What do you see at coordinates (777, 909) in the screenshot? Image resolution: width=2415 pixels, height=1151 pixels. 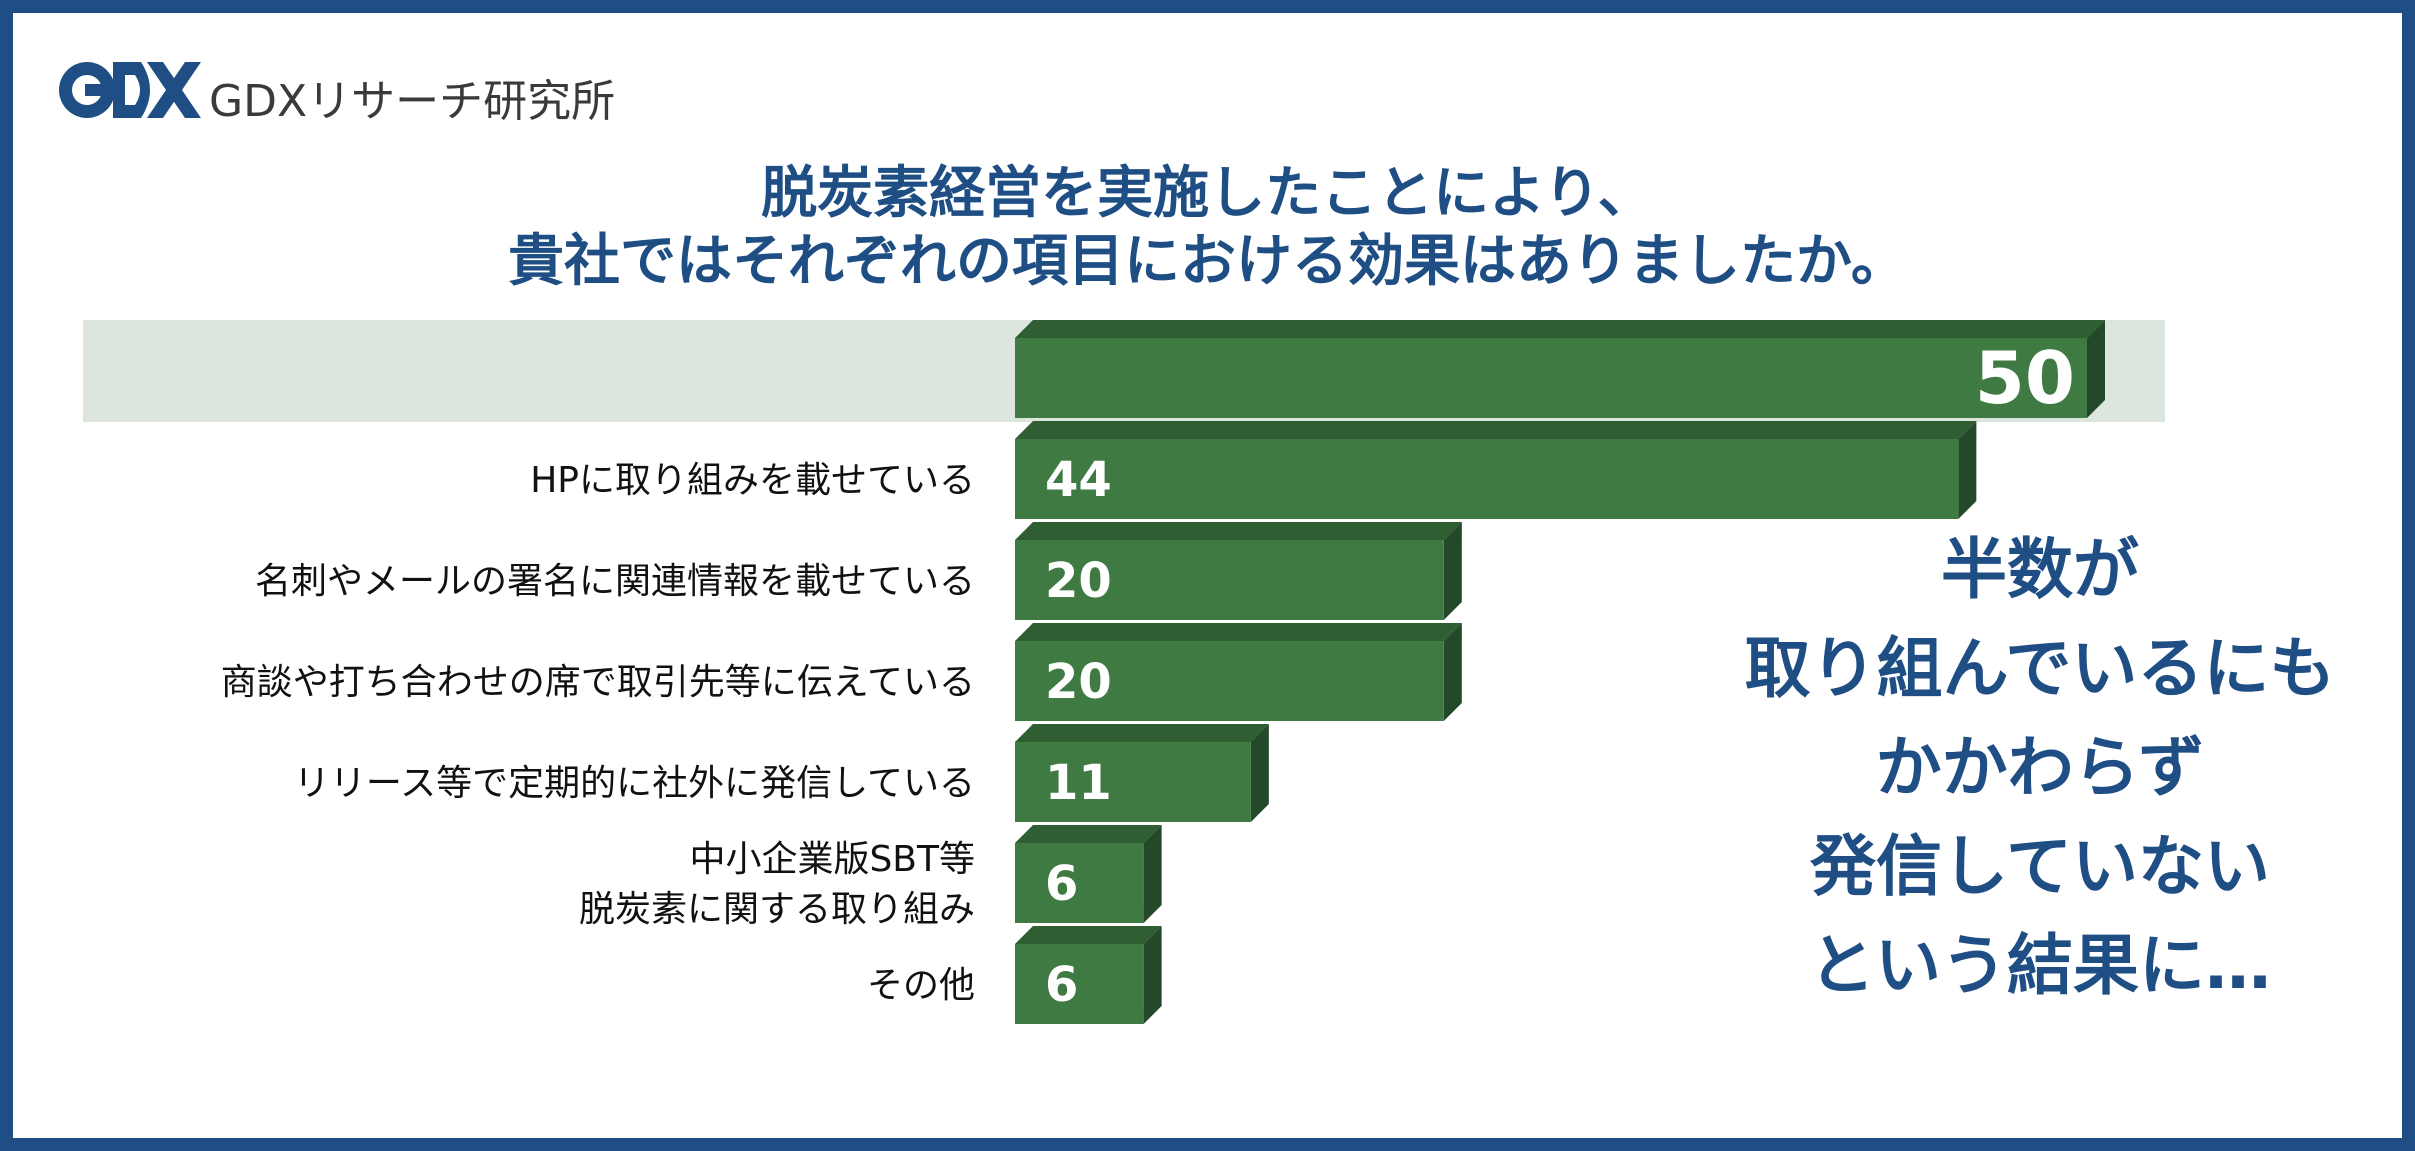 I see `category-label: 脱炭素に関する取り組み` at bounding box center [777, 909].